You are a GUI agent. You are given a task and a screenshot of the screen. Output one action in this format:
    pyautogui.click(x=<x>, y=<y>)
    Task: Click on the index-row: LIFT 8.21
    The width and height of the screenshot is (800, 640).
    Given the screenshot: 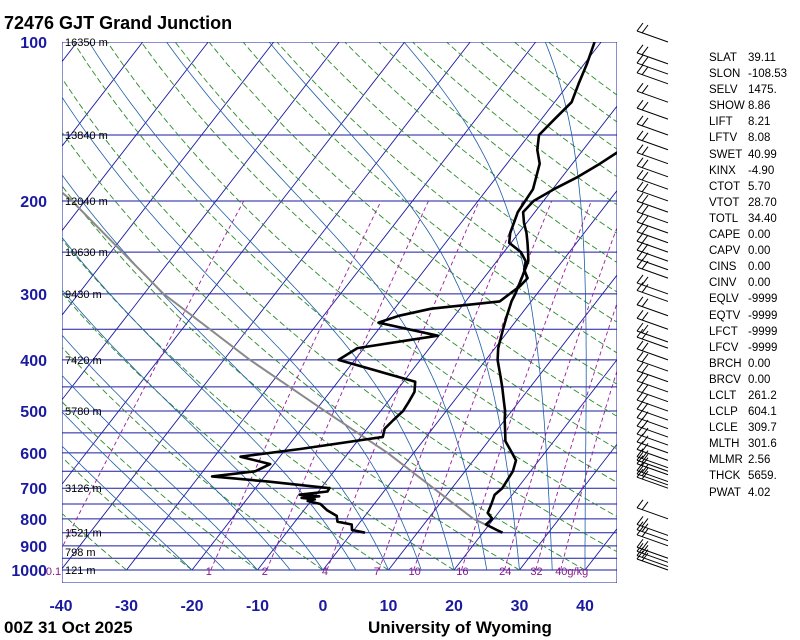 What is the action you would take?
    pyautogui.click(x=748, y=122)
    